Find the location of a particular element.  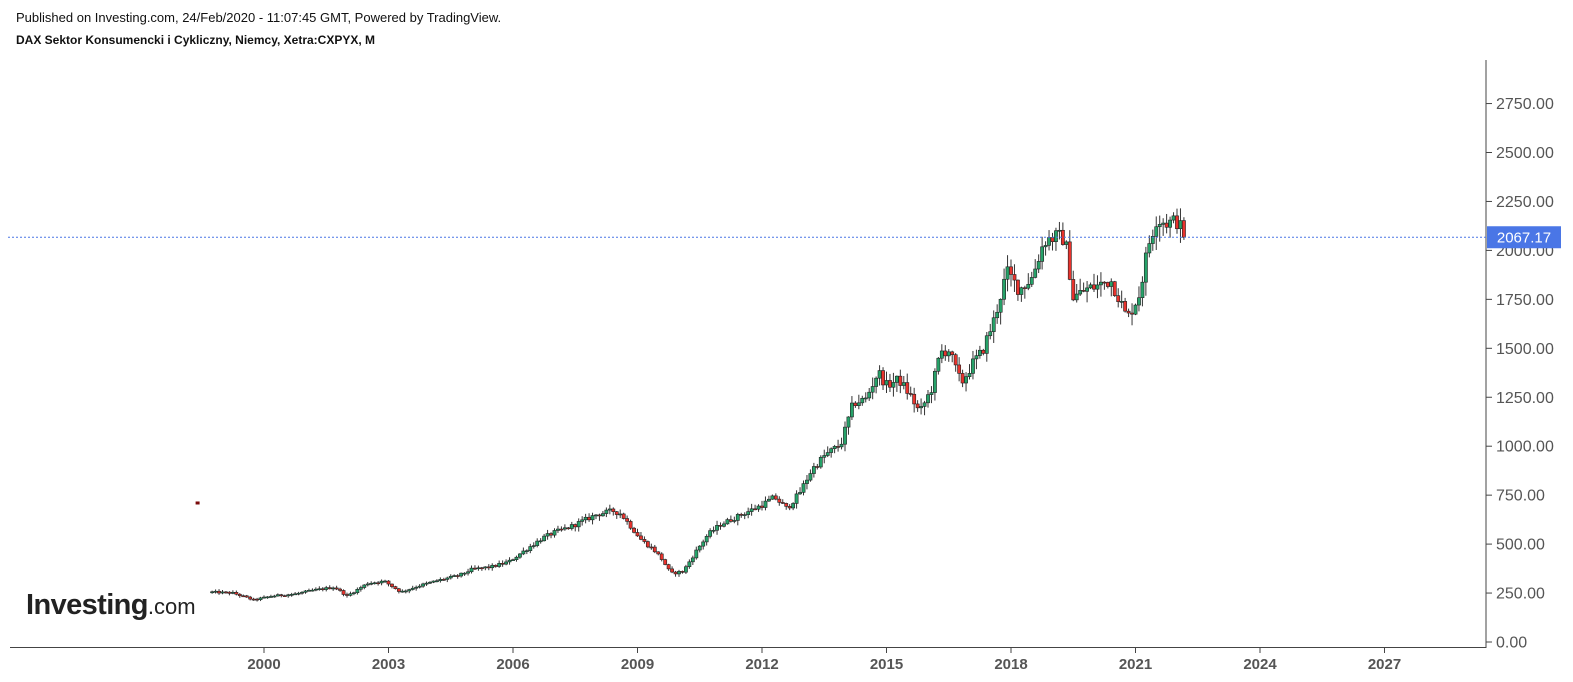

y-tick-label: 1500.00 is located at coordinates (1525, 349).